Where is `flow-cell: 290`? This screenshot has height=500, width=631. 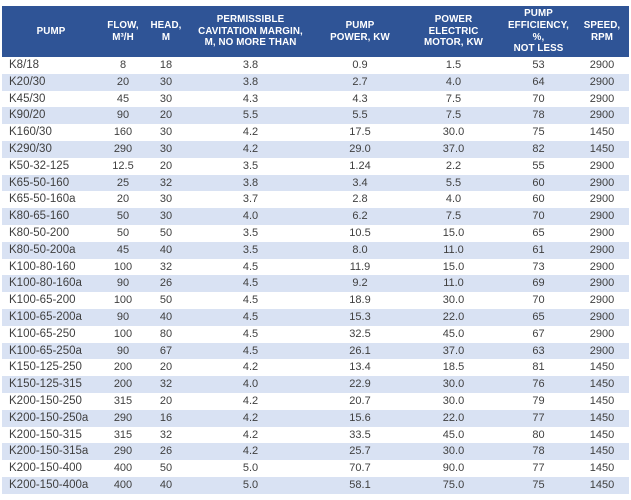 flow-cell: 290 is located at coordinates (123, 451).